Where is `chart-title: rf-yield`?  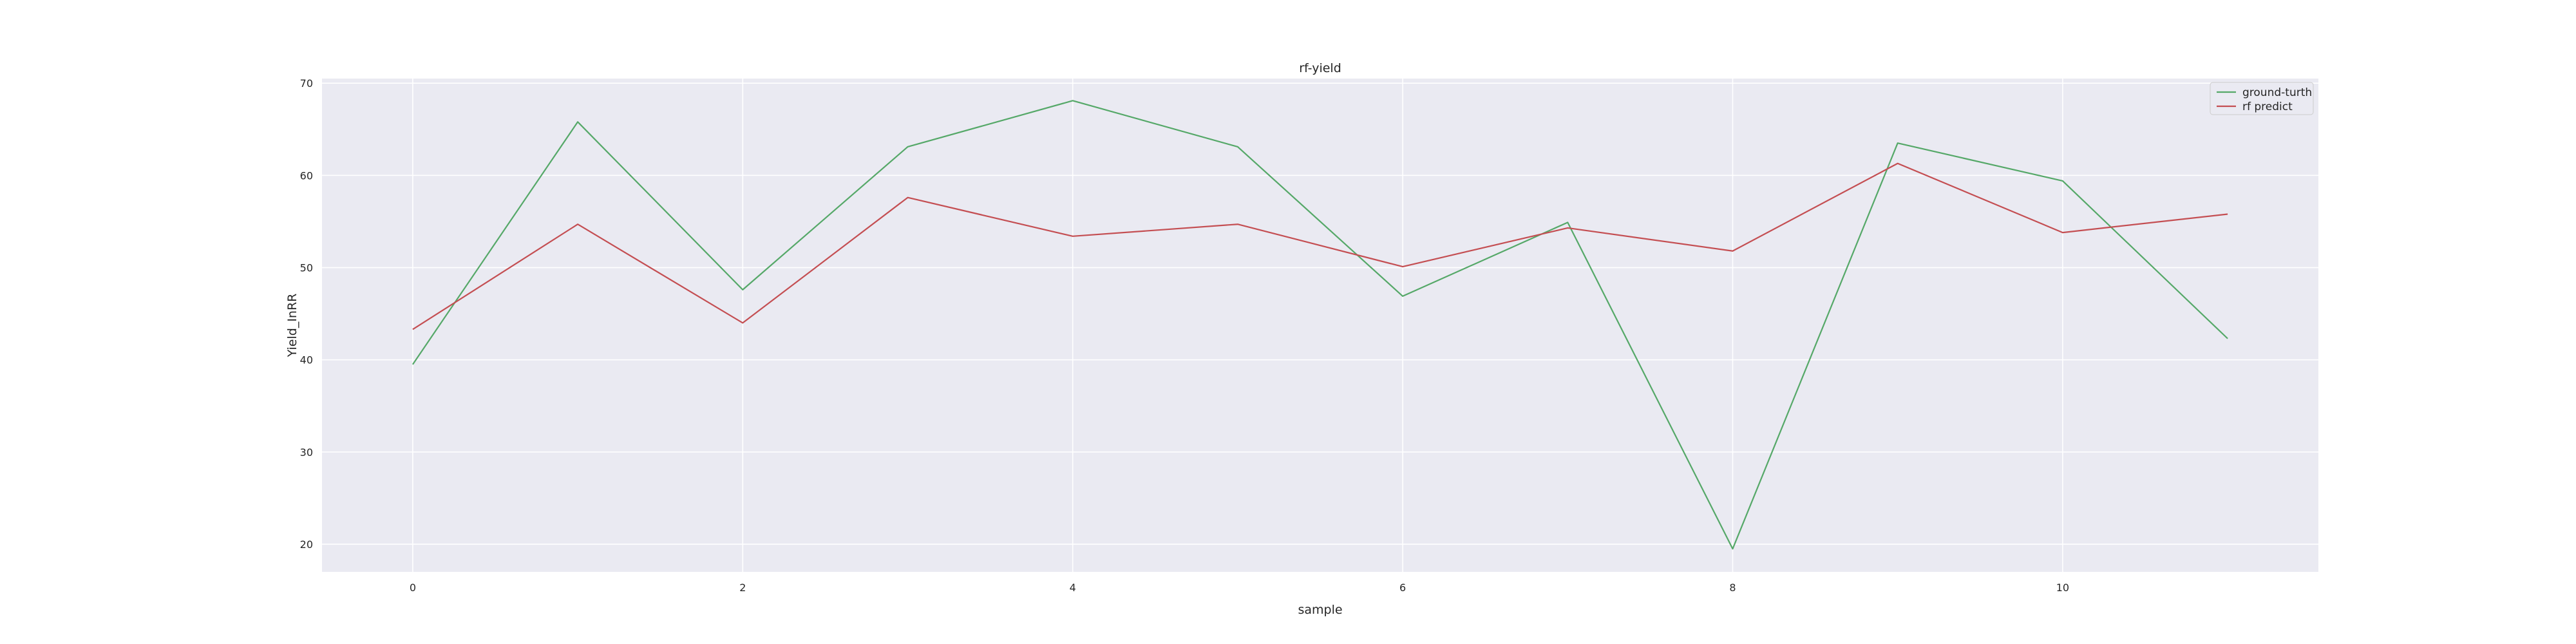
chart-title: rf-yield is located at coordinates (1320, 68).